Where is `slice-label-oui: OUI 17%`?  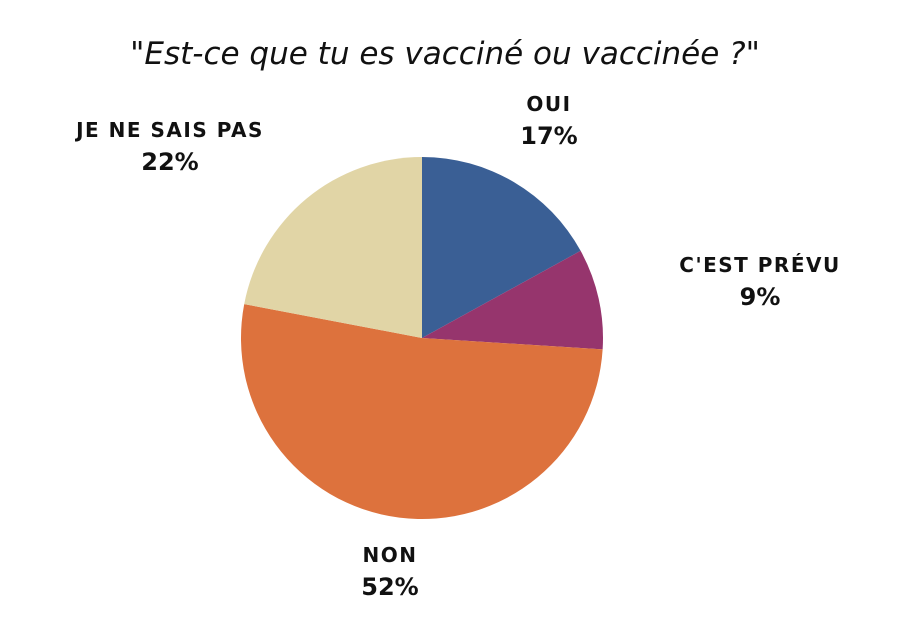 slice-label-oui: OUI 17% is located at coordinates (549, 121).